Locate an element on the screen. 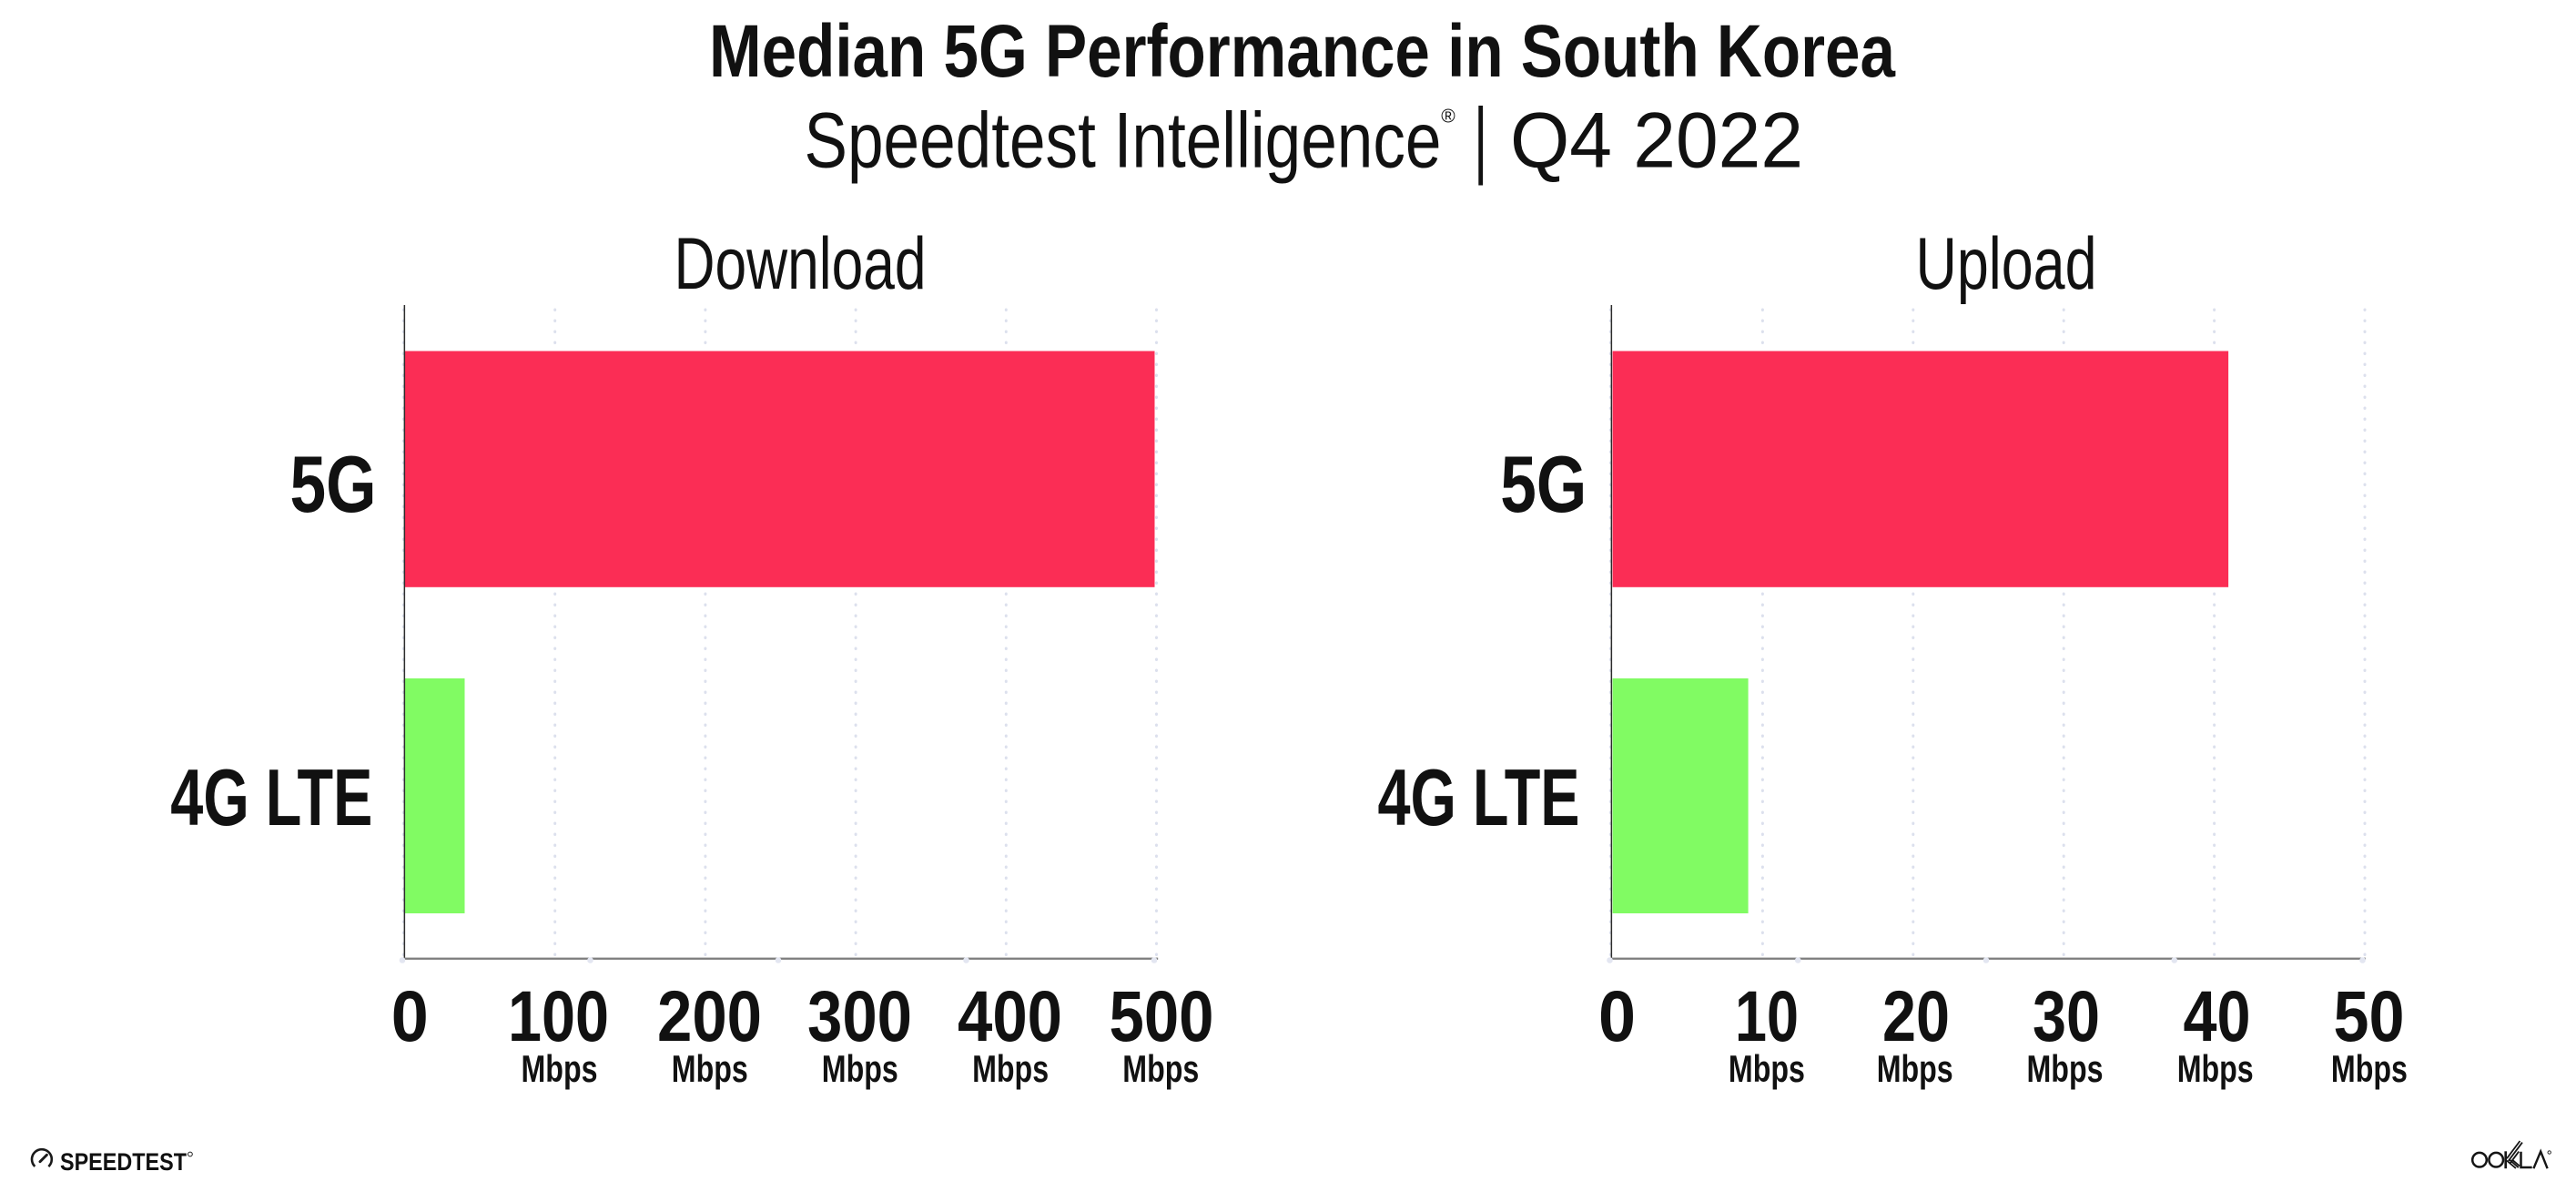  svg-text: SPEEDTEST is located at coordinates (124, 1162).